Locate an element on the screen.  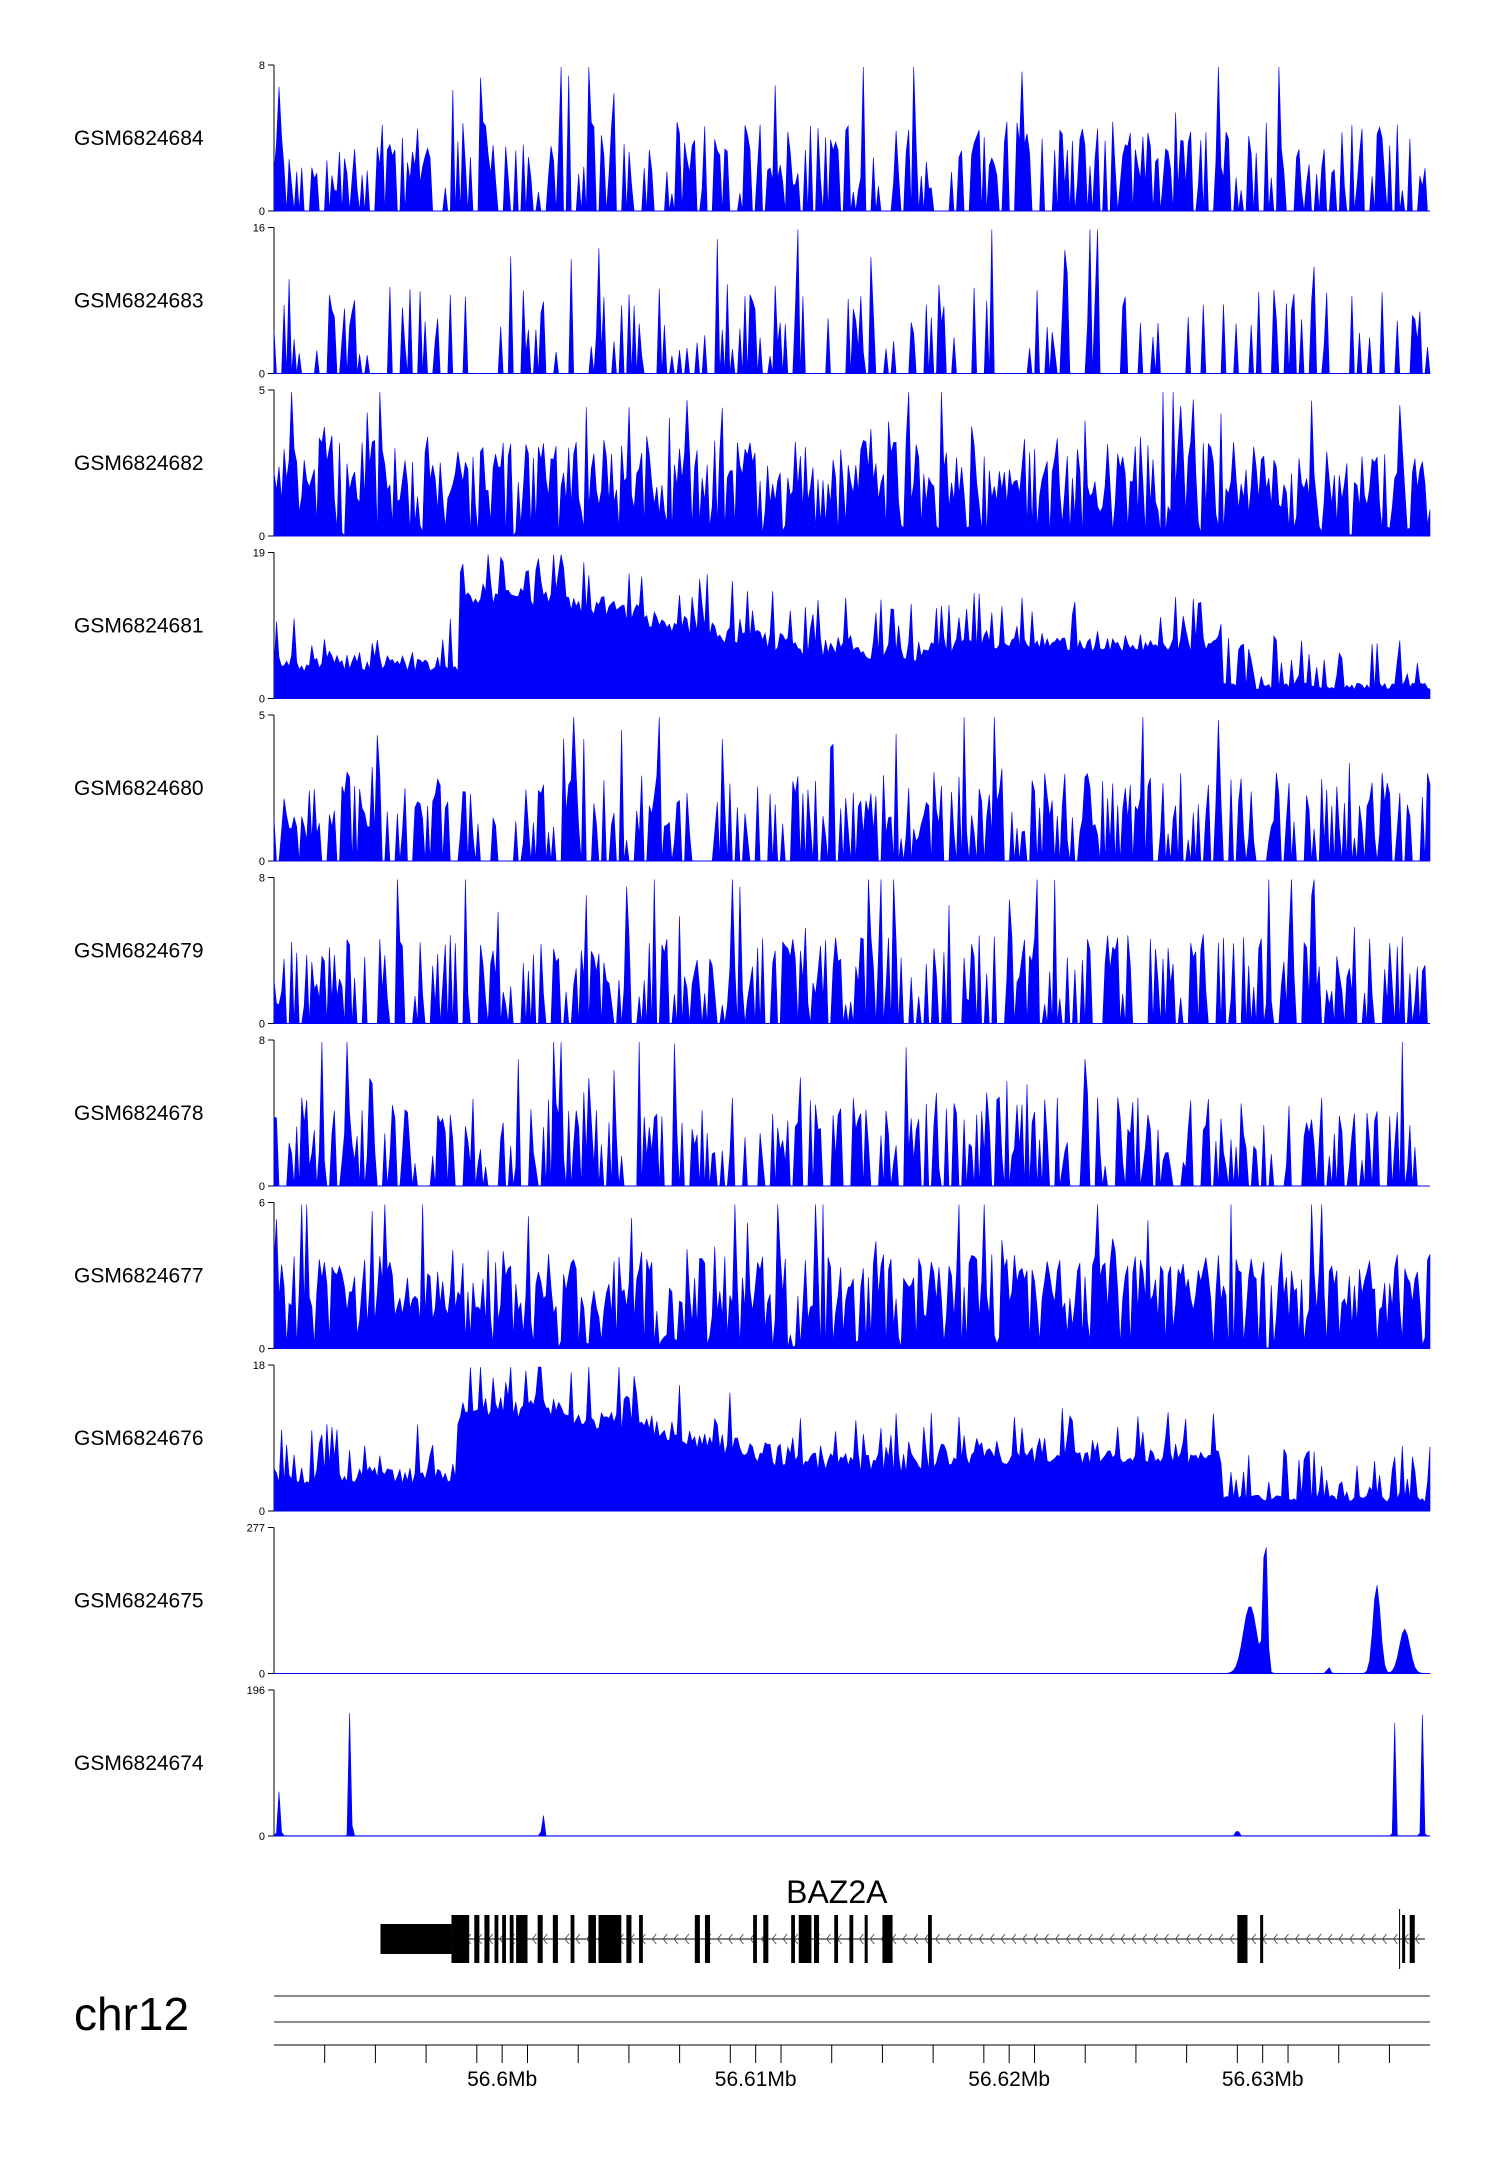
track-GSM6824677: GSM6824677 6 0 is located at coordinates (752, 1277).